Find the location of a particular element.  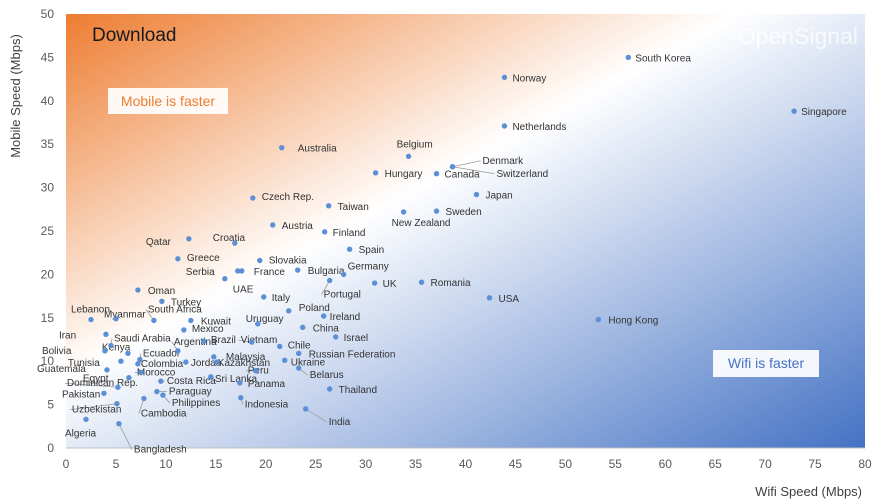

label-ecuador: Ecuador is located at coordinates (162, 353).